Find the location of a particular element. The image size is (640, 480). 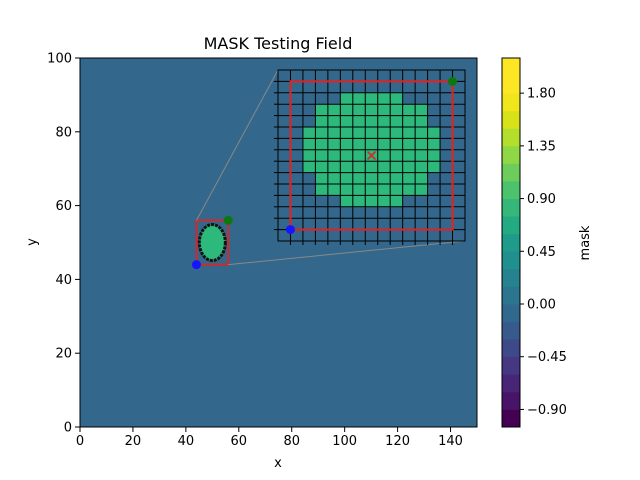

colorbar-tick-label: 0.45 is located at coordinates (541, 252).